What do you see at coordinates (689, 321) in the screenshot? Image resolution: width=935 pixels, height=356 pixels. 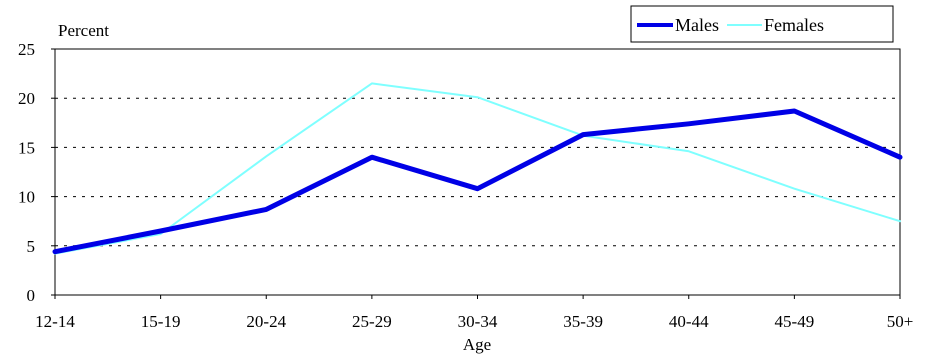 I see `x-tick-label: 40-44` at bounding box center [689, 321].